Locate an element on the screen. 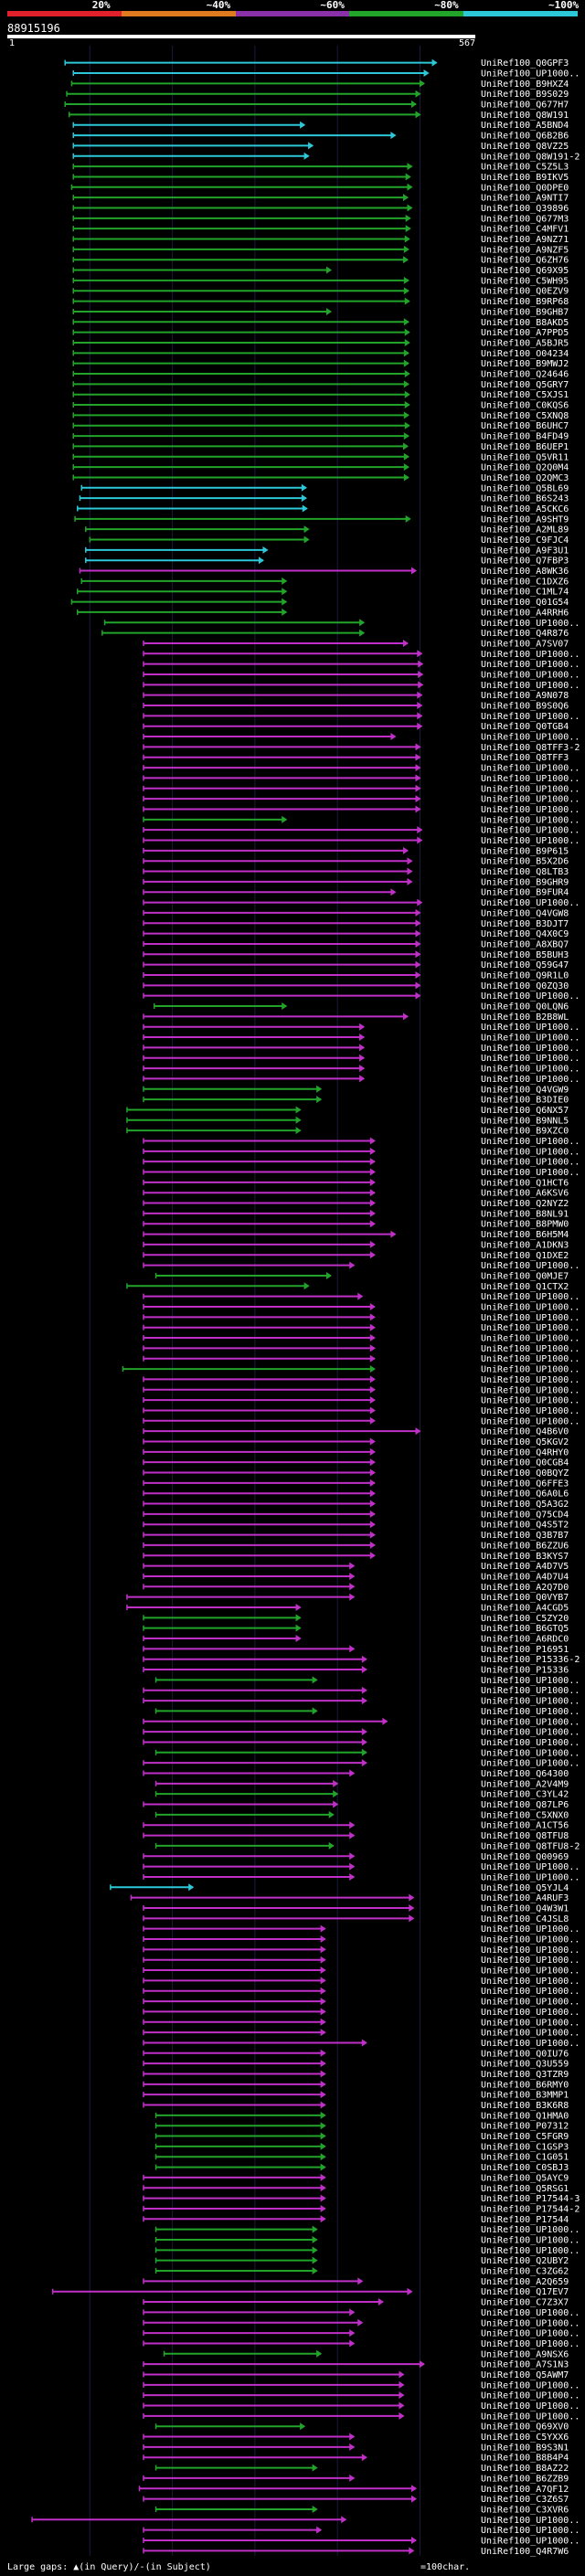  hit-label: UniRef100_Q75CD4 is located at coordinates (525, 1515).